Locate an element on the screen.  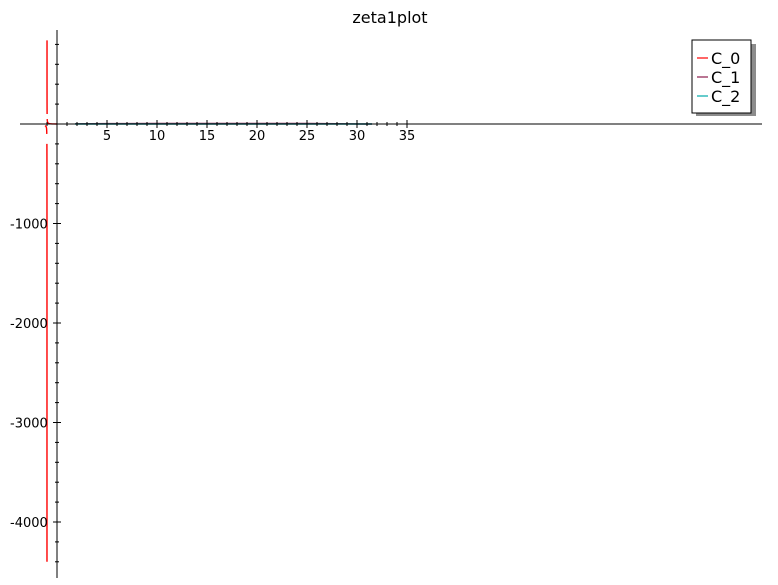
y-tick-label: -1000 is located at coordinates (29, 225).